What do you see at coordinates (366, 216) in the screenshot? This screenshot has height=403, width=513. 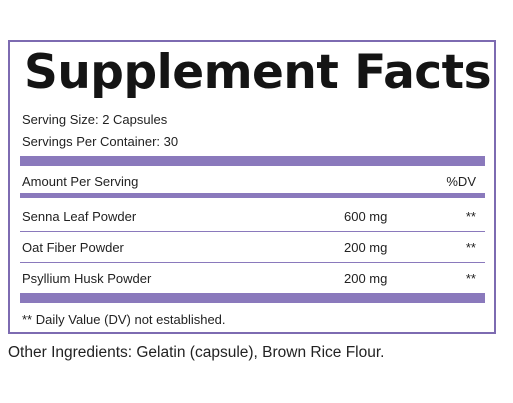 I see `ingredient-amount: 600 mg` at bounding box center [366, 216].